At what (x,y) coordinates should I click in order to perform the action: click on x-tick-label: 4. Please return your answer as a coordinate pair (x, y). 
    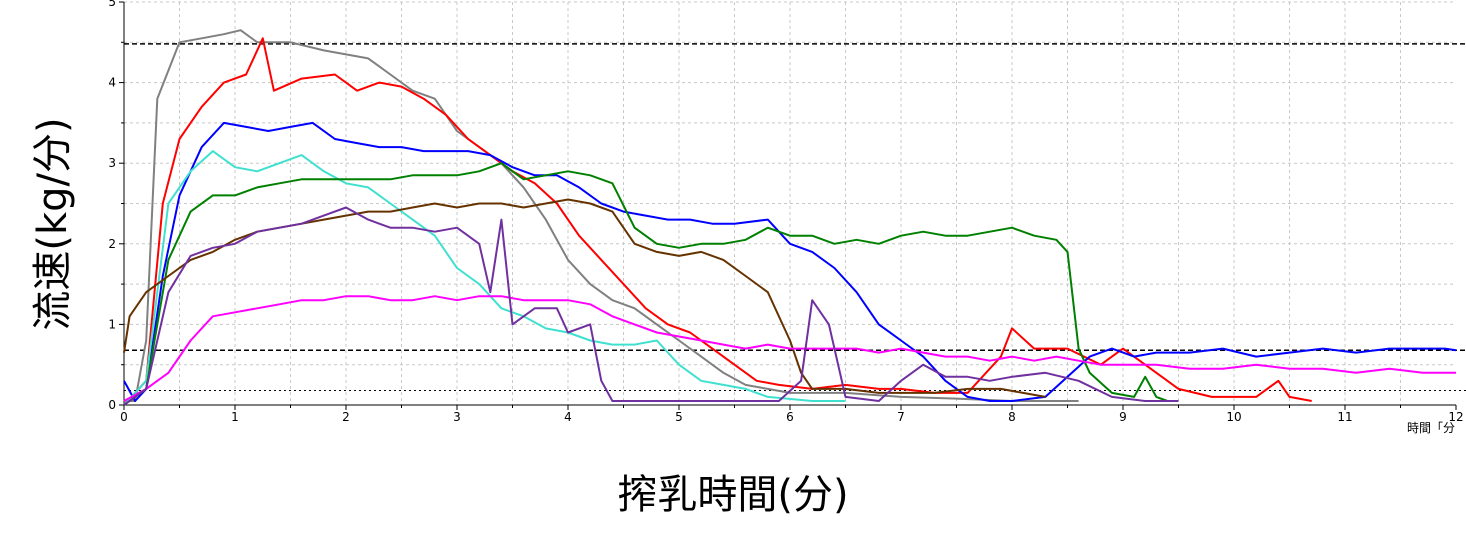
    Looking at the image, I should click on (568, 417).